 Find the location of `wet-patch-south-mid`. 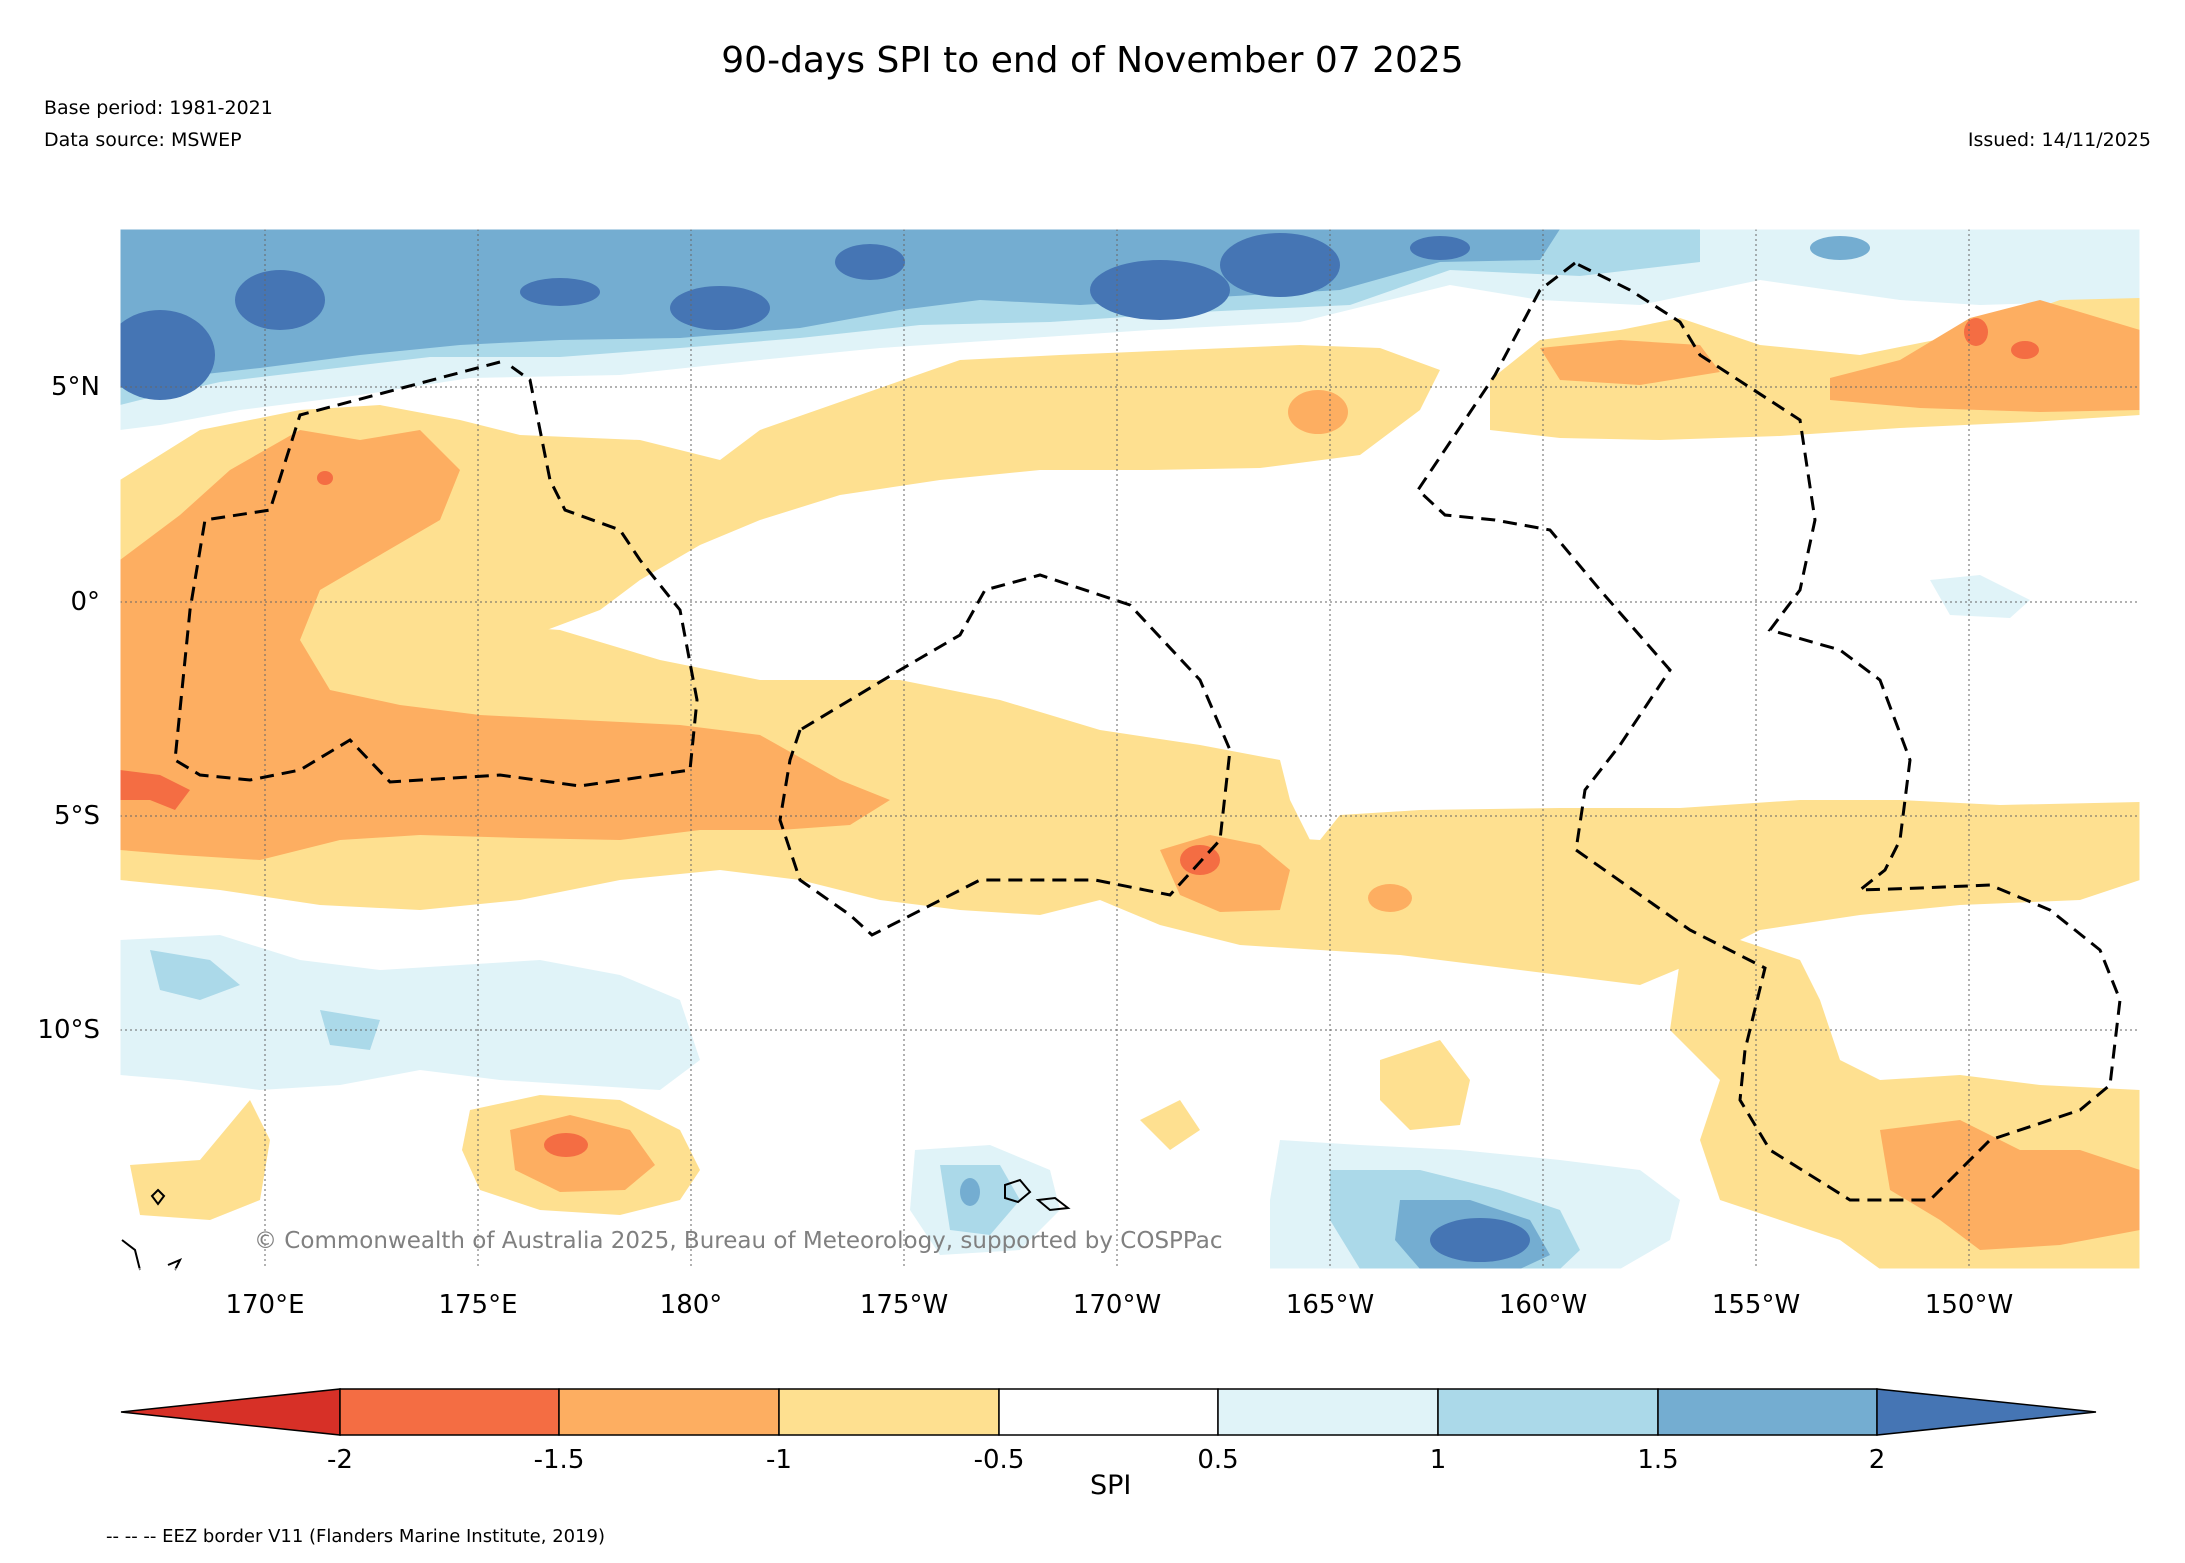

wet-patch-south-mid is located at coordinates (980, 1200).